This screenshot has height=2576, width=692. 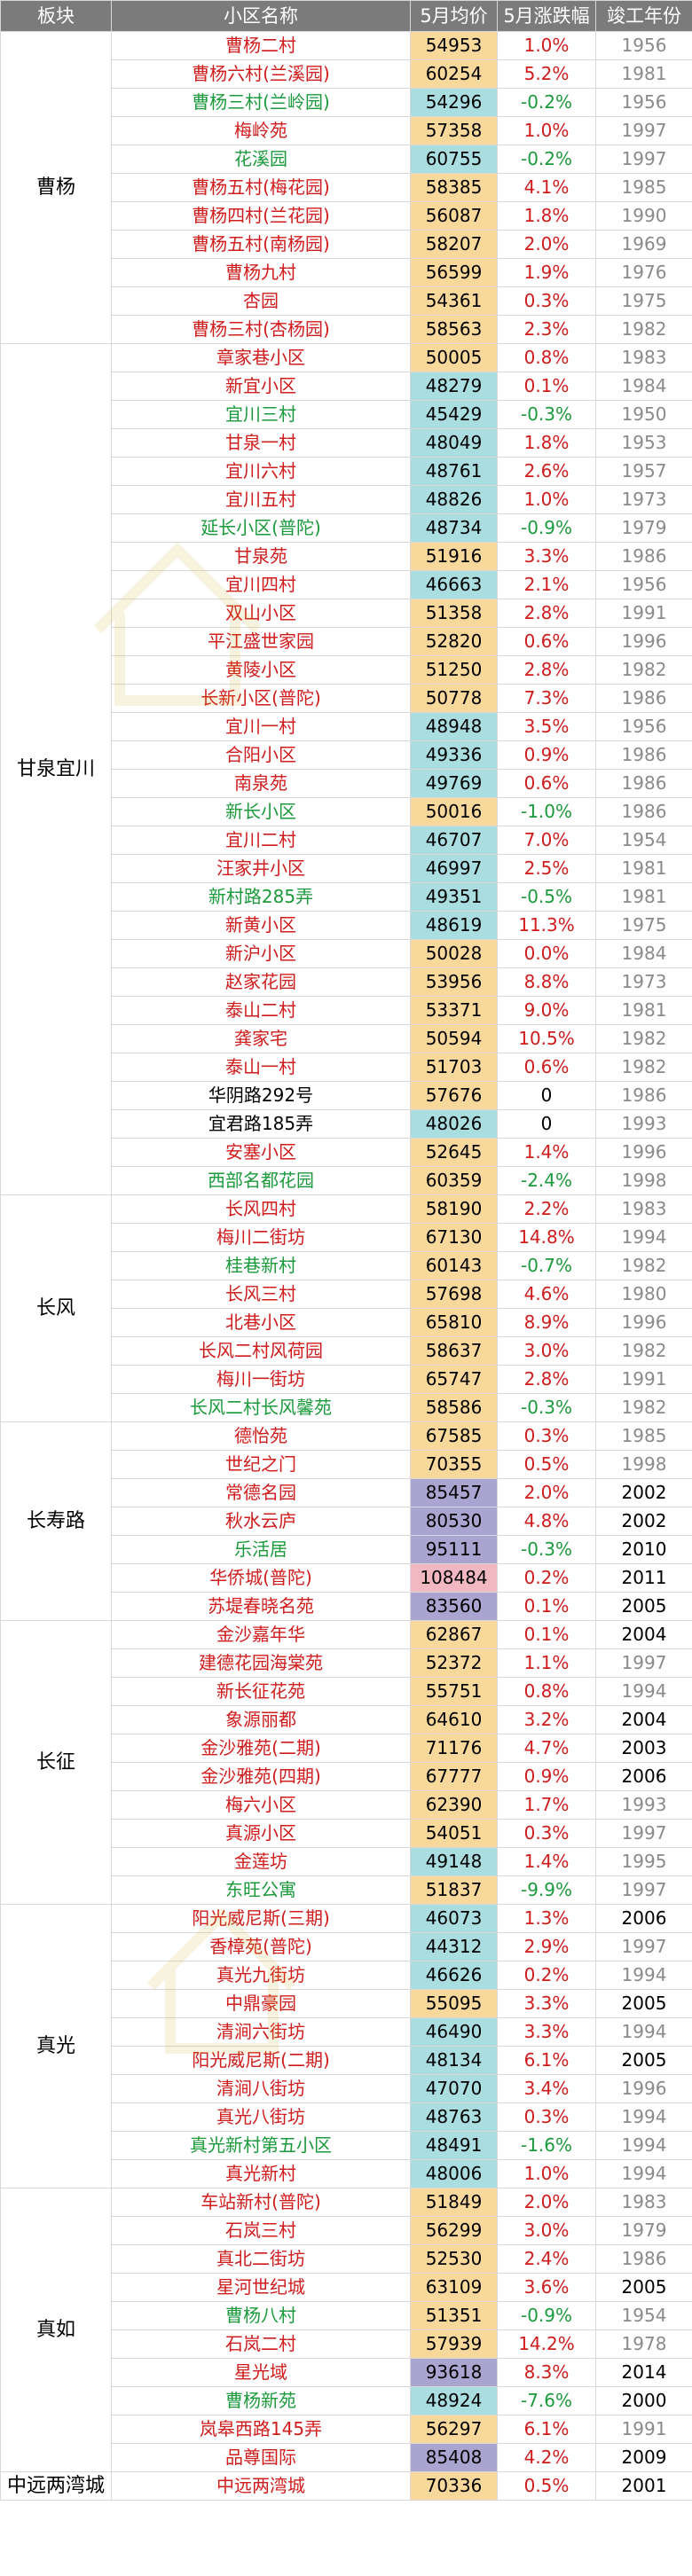 What do you see at coordinates (261, 2032) in the screenshot?
I see `community-name-cell: 清涧六街坊` at bounding box center [261, 2032].